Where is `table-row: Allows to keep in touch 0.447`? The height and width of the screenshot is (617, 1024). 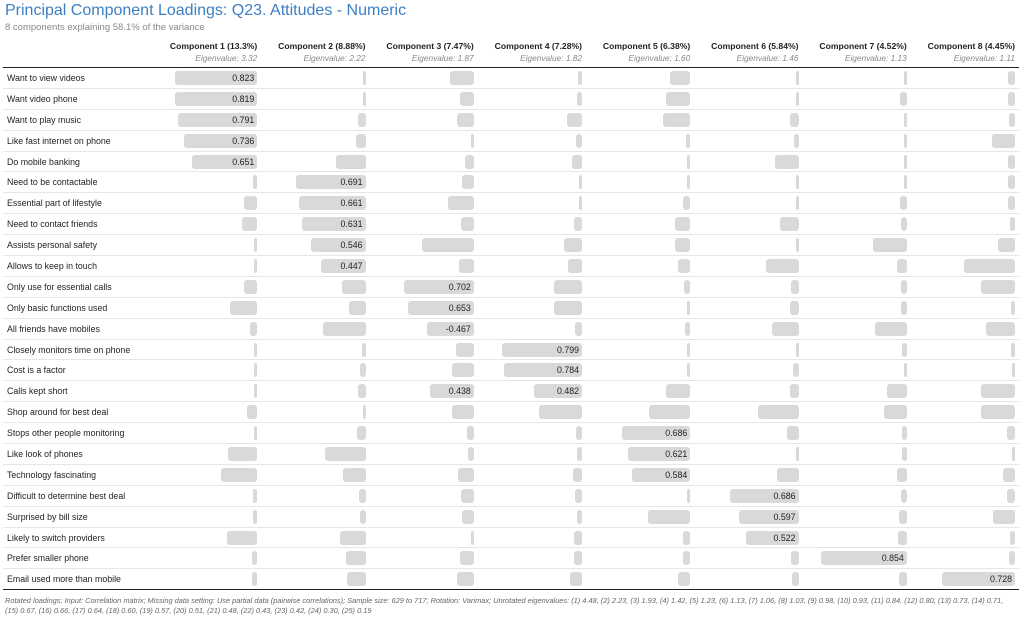
table-row: Allows to keep in touch 0.447 is located at coordinates (511, 266).